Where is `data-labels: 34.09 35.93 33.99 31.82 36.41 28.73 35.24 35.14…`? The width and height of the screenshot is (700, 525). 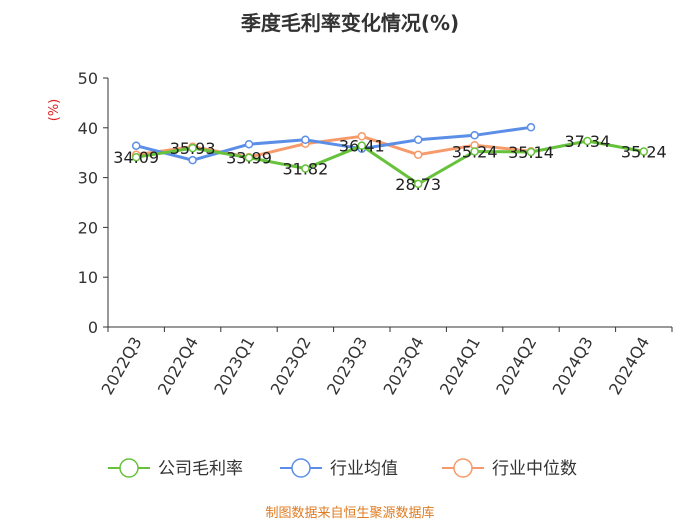
data-labels: 34.09 35.93 33.99 31.82 36.41 28.73 35.24 35.14… is located at coordinates (389, 163).